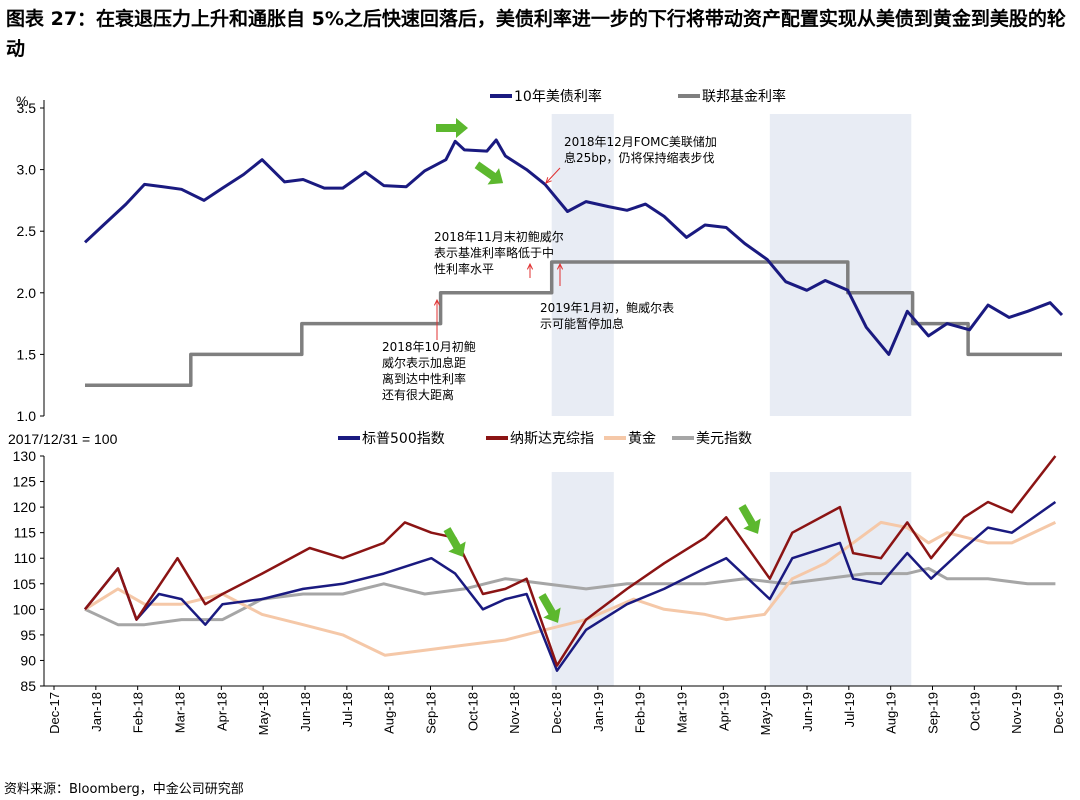  Describe the element at coordinates (418, 394) in the screenshot. I see `annotation-text-10: 还有很大距离` at that location.